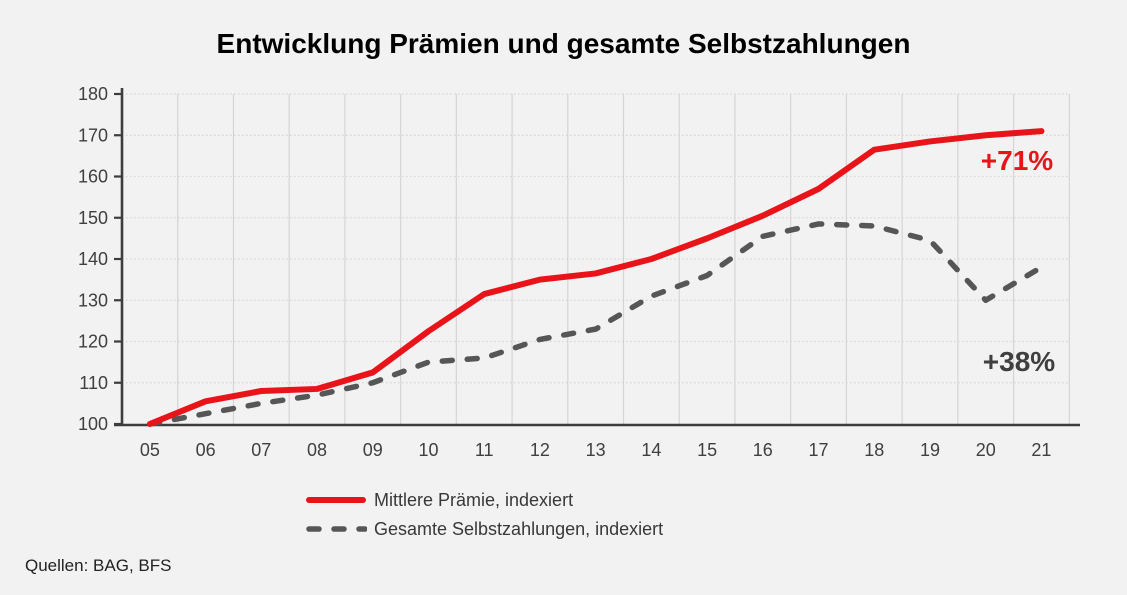  Describe the element at coordinates (93, 424) in the screenshot. I see `y-tick-label: 100` at that location.